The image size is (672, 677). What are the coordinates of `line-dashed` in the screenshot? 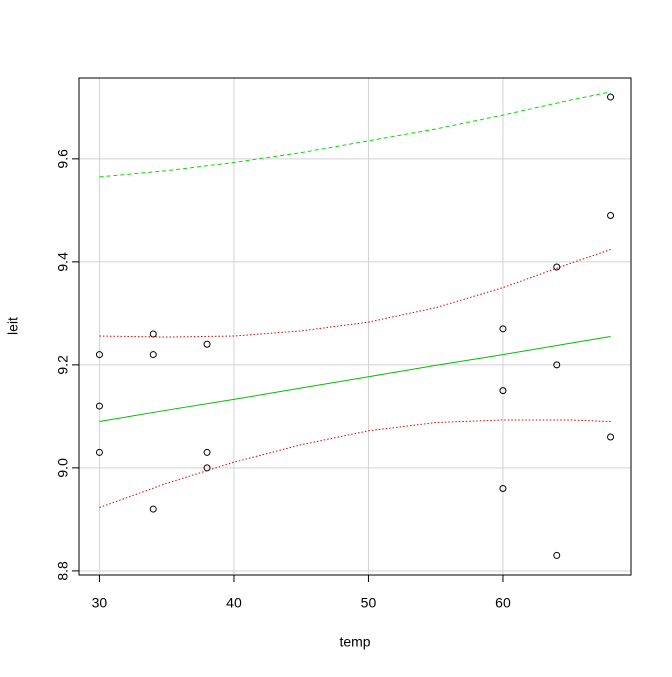 It's located at (355, 134).